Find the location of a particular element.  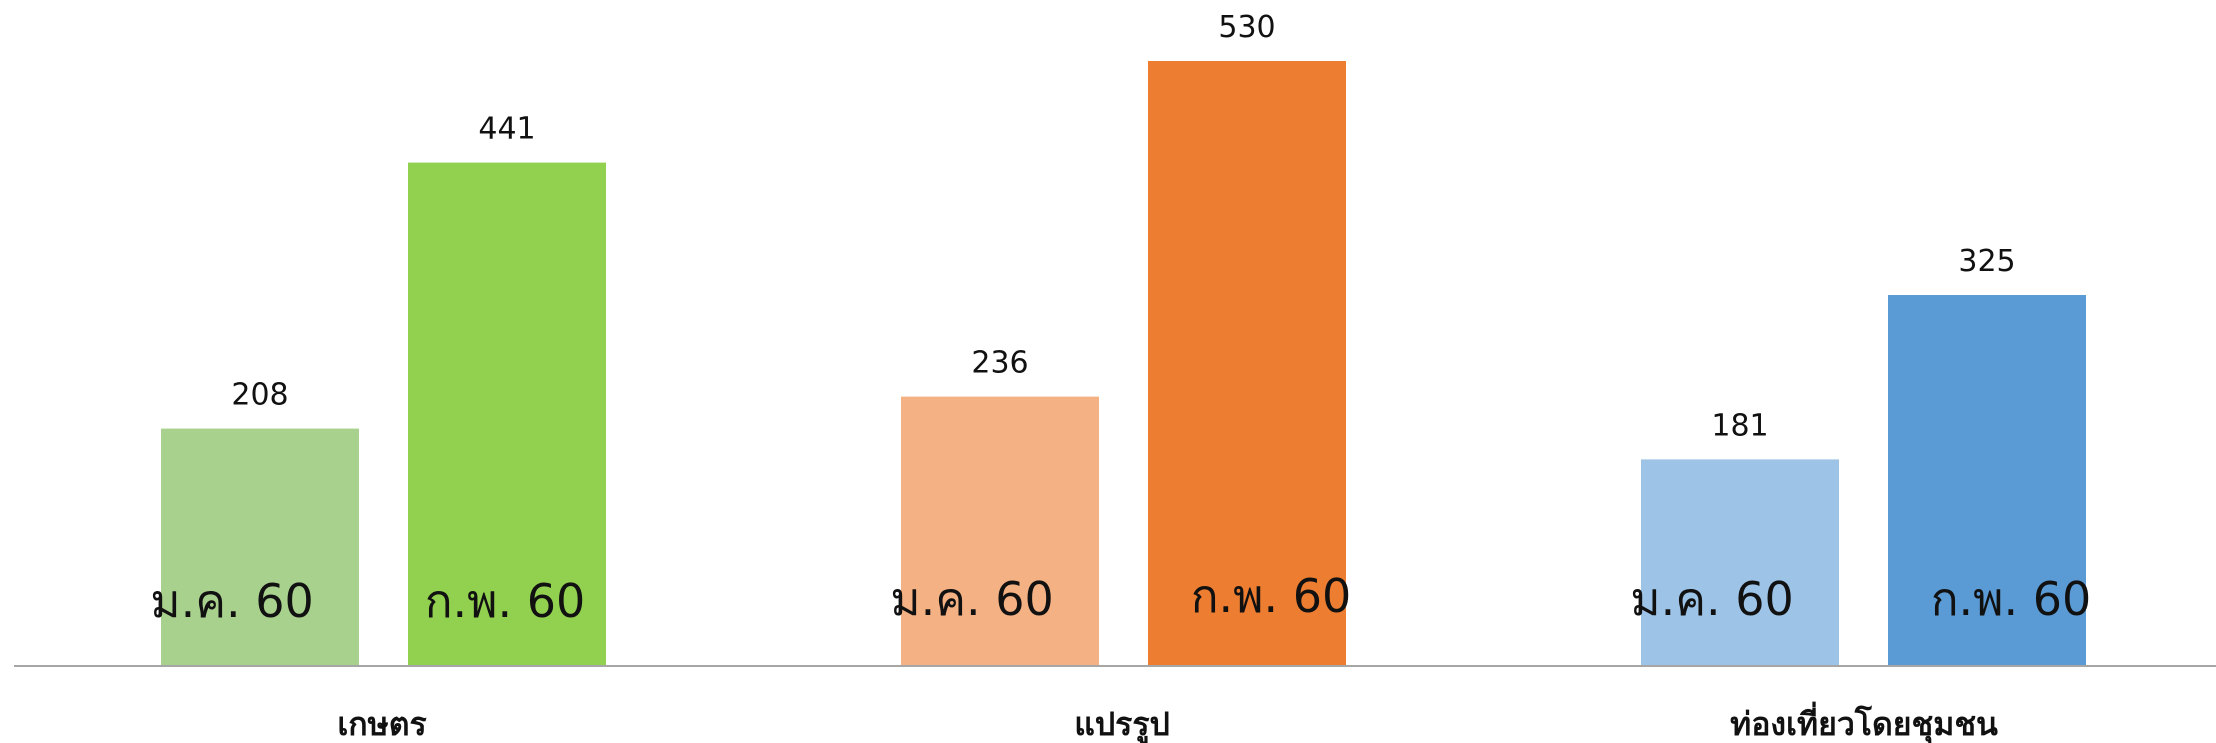

data-label: 530 is located at coordinates (1246, 27).